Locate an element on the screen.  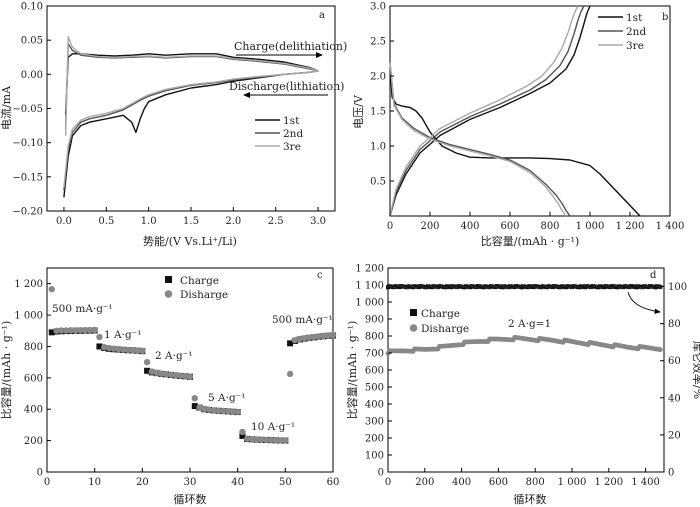
panel-d-x-tick-label: 400 is located at coordinates (461, 482).